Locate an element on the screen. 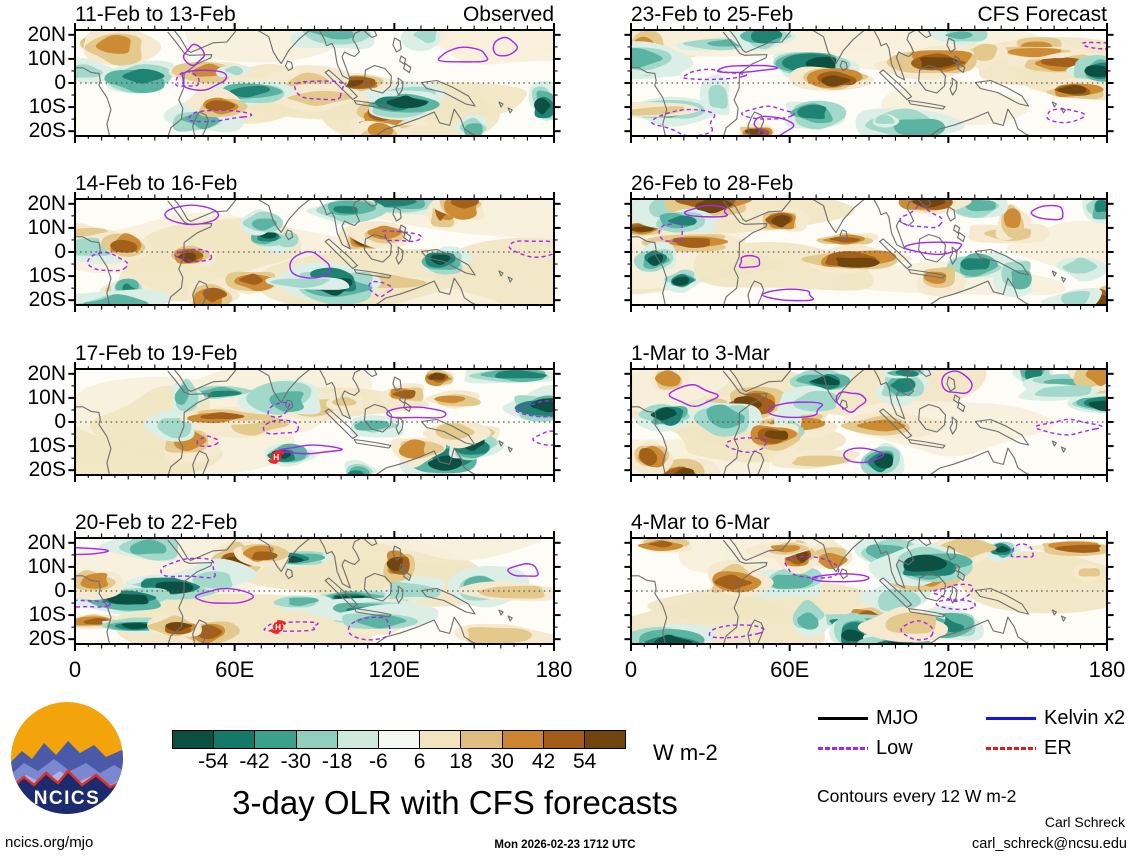  credit-email: carl_schreck@ncsu.edu is located at coordinates (1049, 844).